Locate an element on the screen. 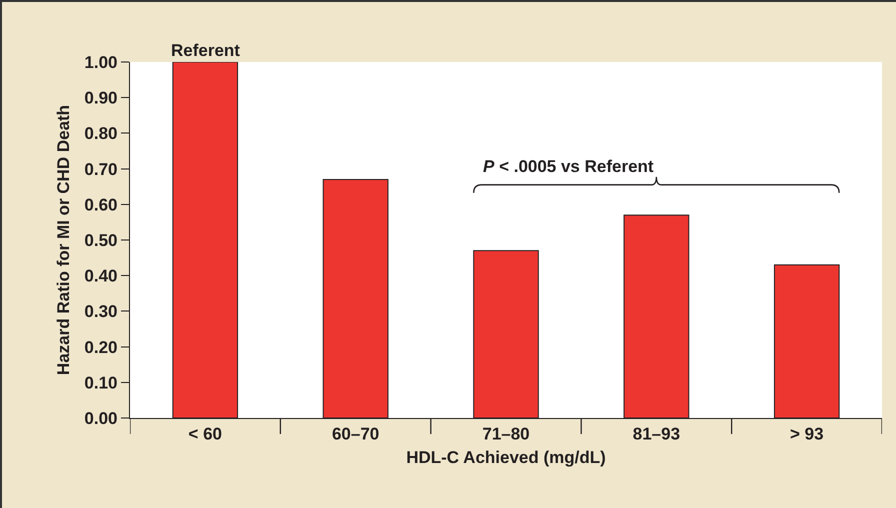  y-tick-label: 0.20 is located at coordinates (101, 347).